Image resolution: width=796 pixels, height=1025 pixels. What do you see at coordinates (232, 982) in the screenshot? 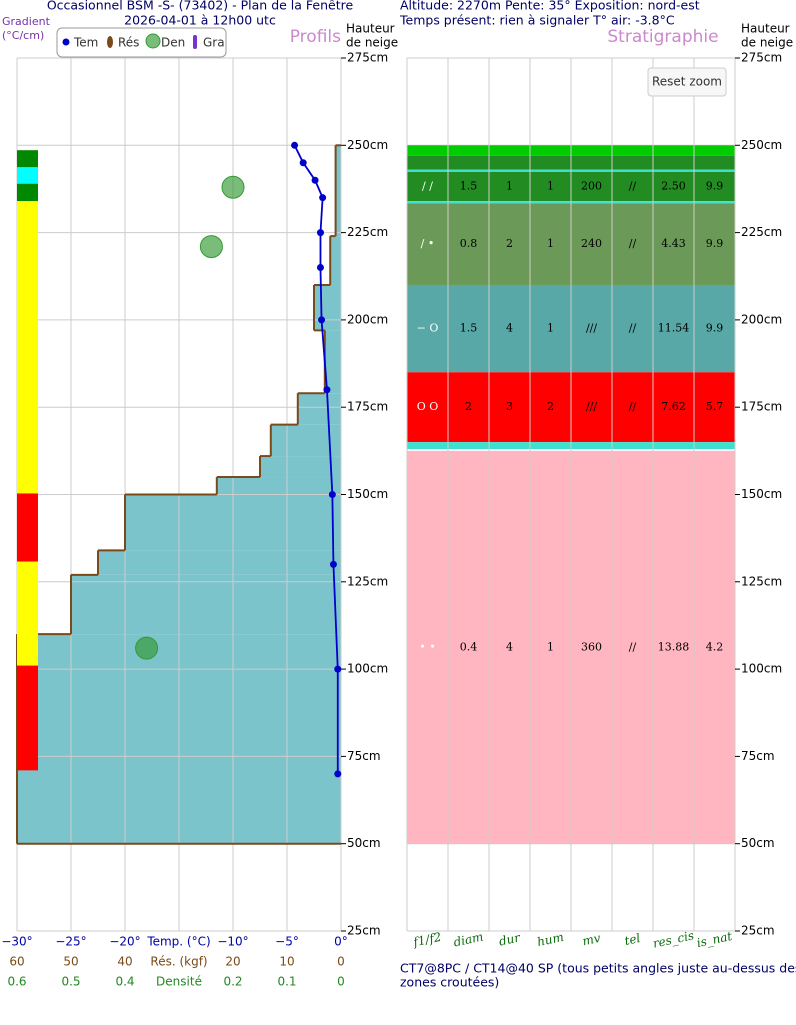
I see `den-tick-label: 0.2` at bounding box center [232, 982].